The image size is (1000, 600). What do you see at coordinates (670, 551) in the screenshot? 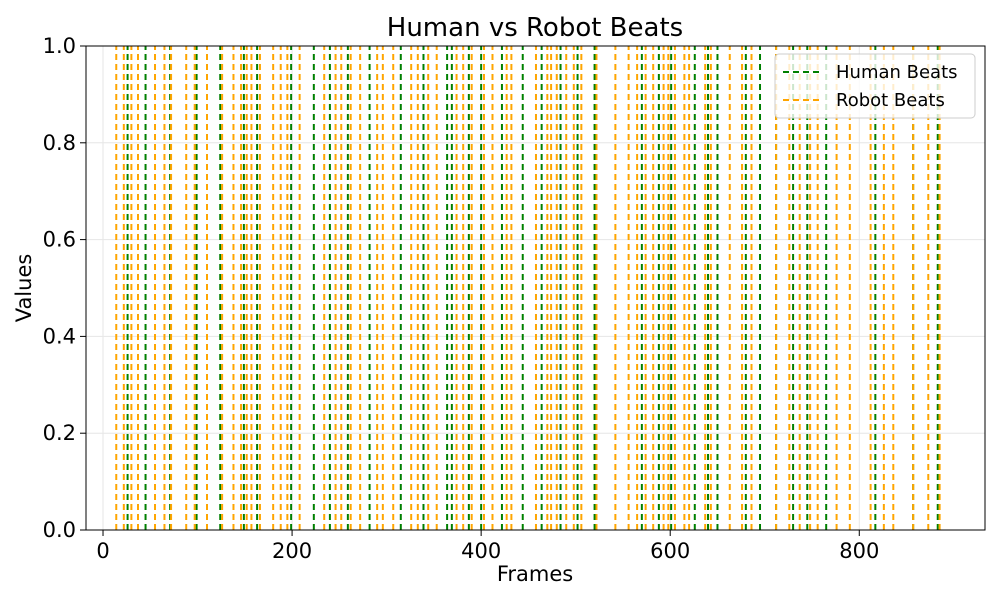
I see `x-tick-label-3: 600` at bounding box center [670, 551].